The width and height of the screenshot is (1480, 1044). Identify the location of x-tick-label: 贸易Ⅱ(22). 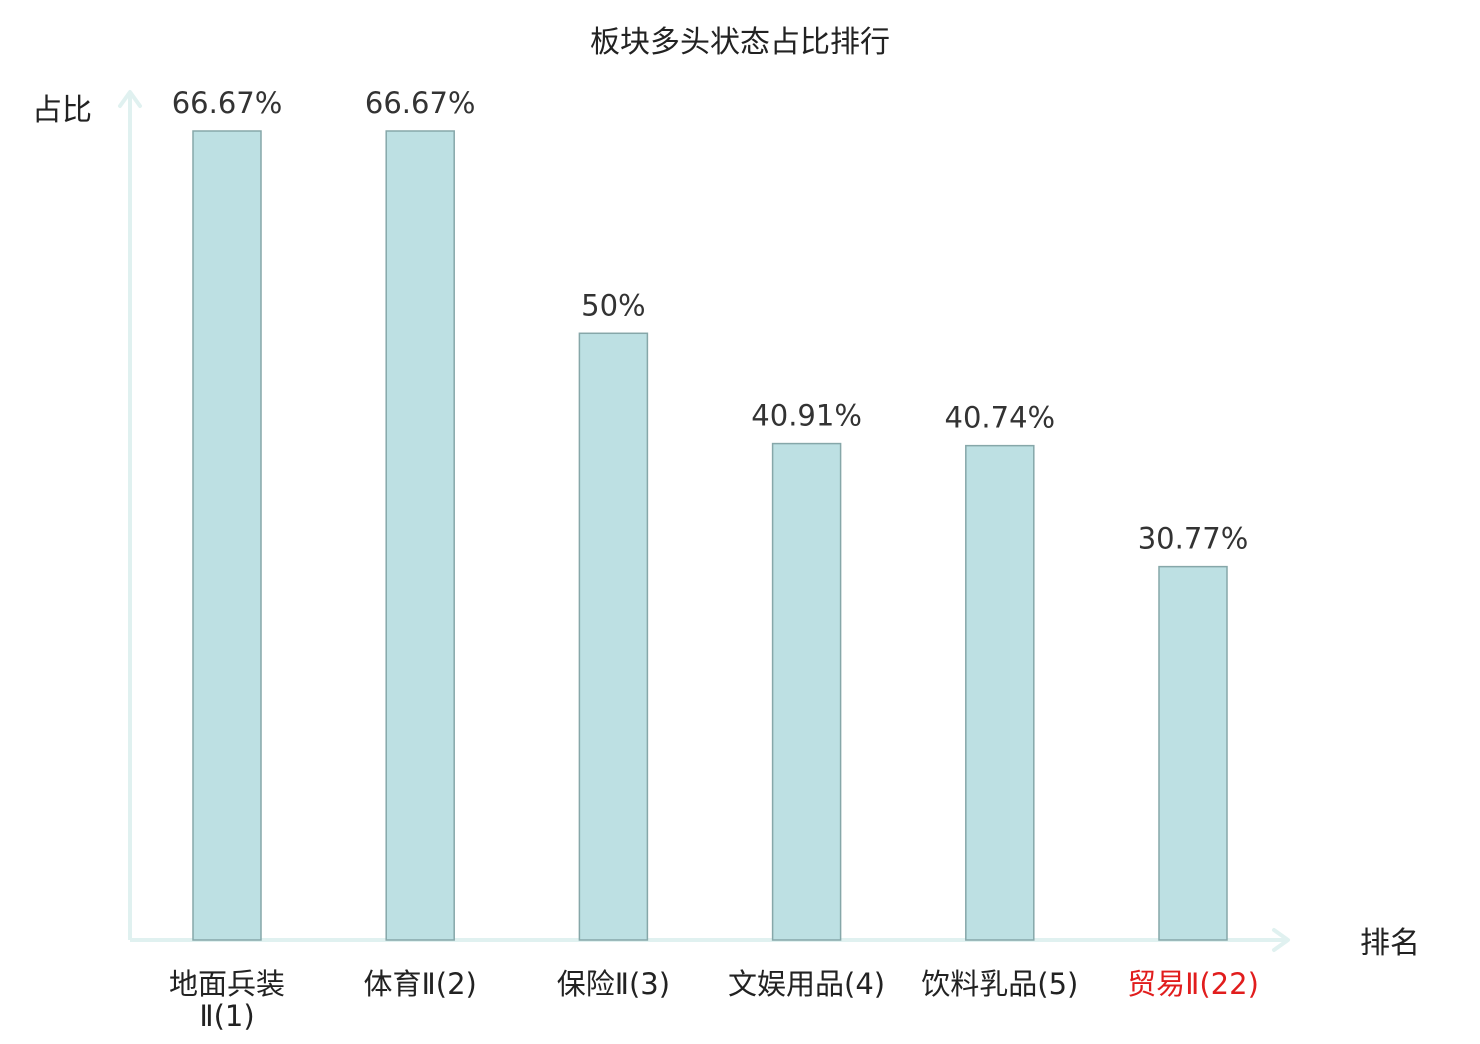
(1193, 984).